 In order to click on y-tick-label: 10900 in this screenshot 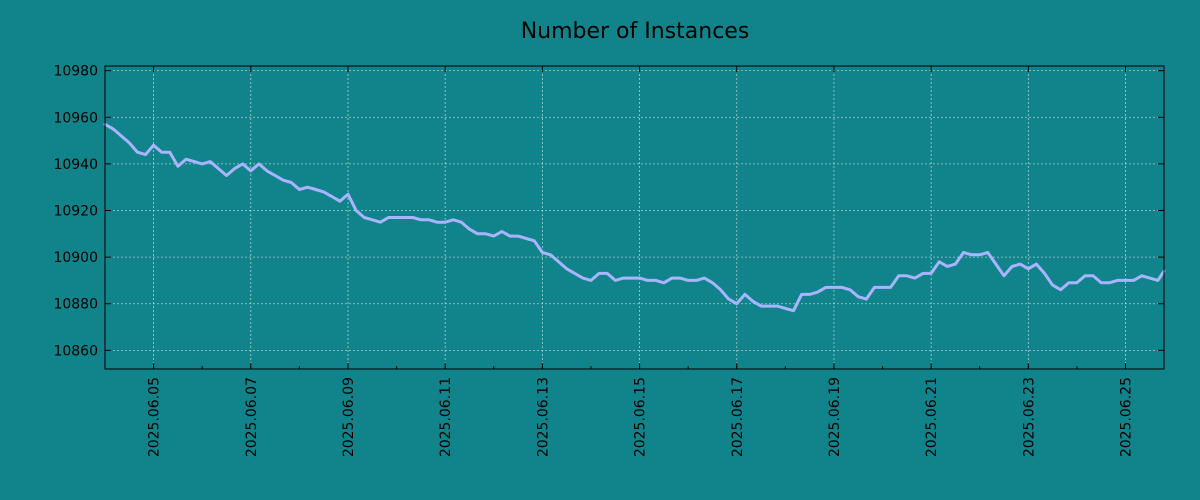, I will do `click(75, 258)`.